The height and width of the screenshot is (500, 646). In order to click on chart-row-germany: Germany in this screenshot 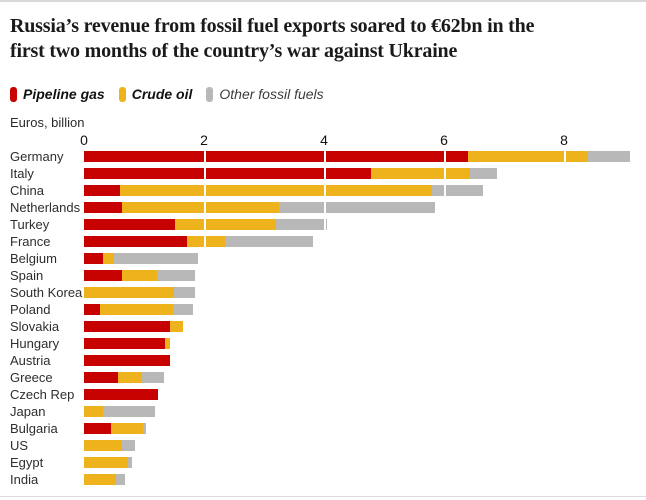, I will do `click(323, 156)`.